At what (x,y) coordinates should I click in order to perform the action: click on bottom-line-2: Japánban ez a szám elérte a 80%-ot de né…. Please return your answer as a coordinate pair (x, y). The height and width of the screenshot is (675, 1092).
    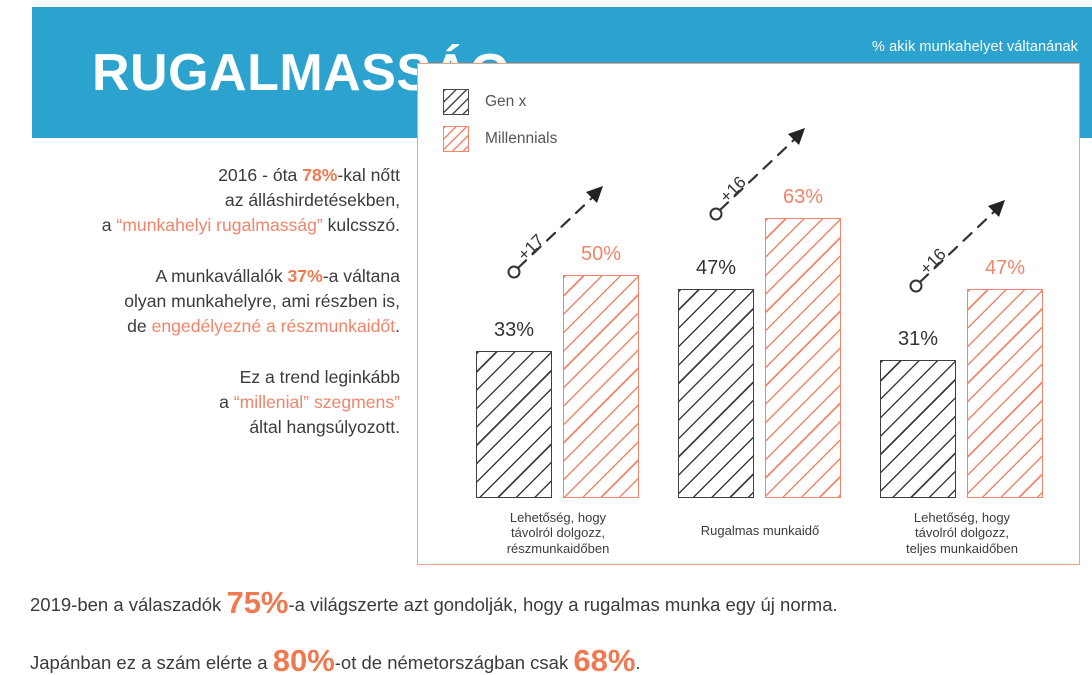
    Looking at the image, I should click on (550, 659).